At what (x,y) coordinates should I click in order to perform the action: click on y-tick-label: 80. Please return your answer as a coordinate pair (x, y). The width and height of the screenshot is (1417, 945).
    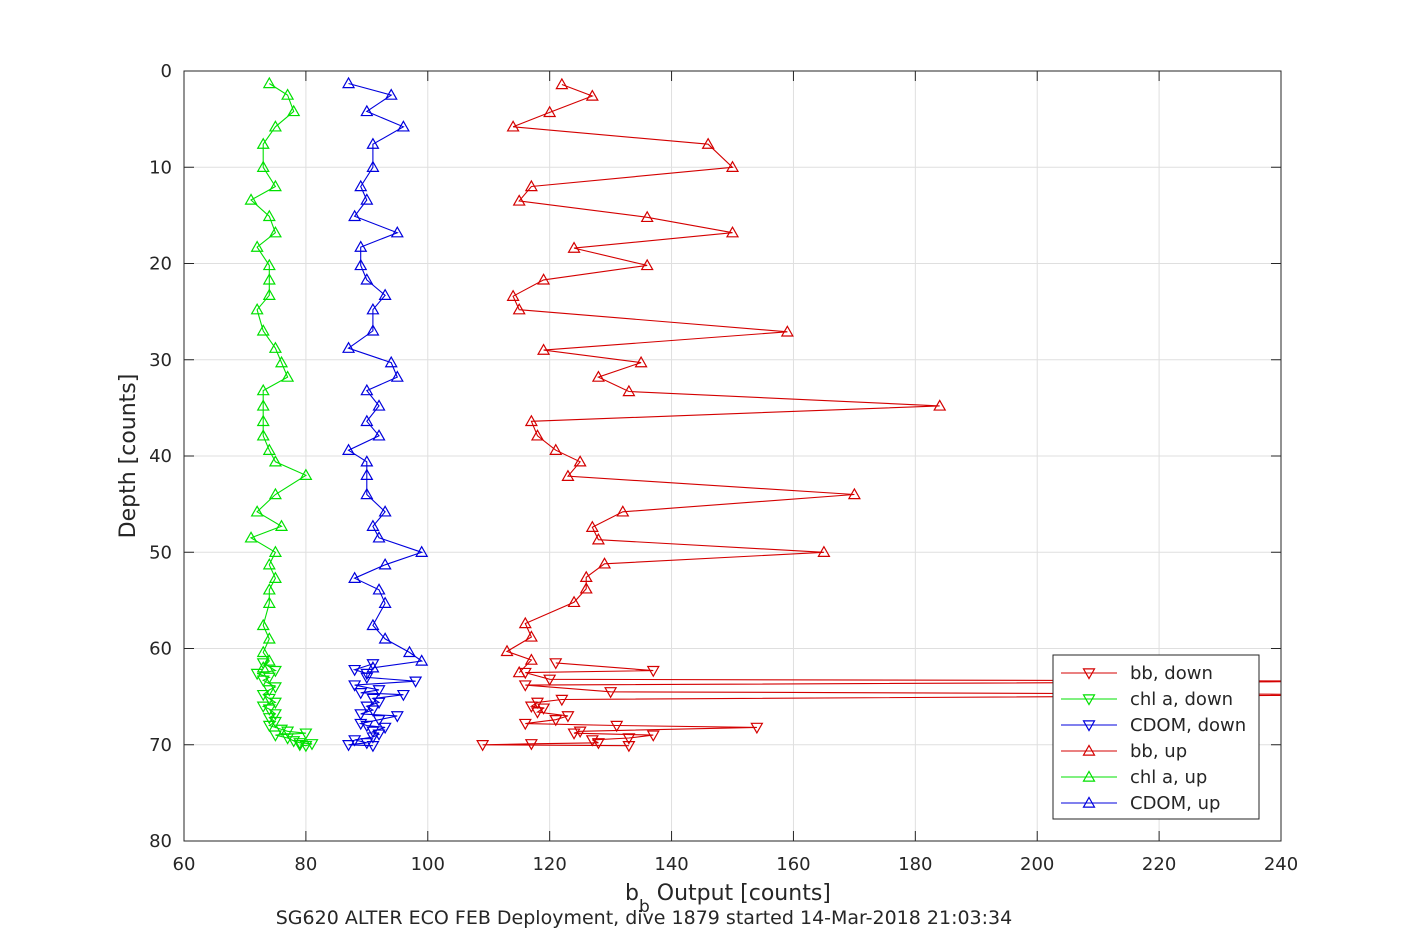
    Looking at the image, I should click on (160, 841).